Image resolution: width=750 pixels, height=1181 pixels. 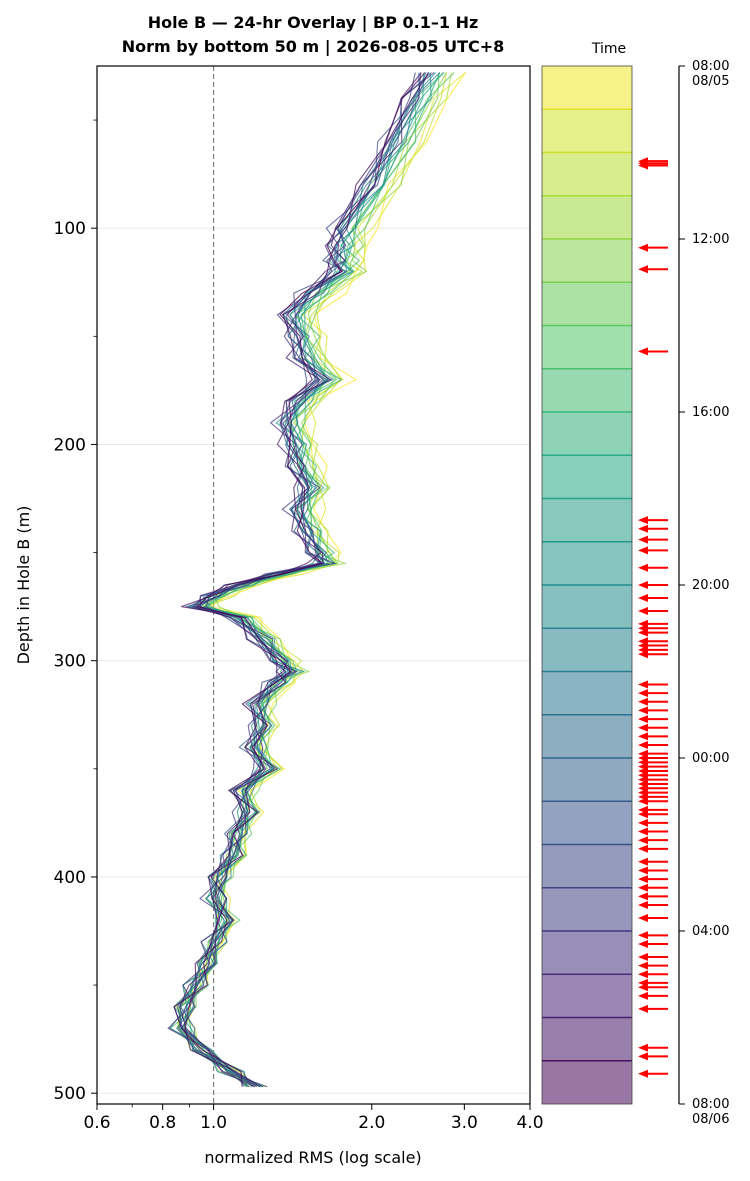 What do you see at coordinates (710, 758) in the screenshot?
I see `time-tick-label-4-0: 00:00` at bounding box center [710, 758].